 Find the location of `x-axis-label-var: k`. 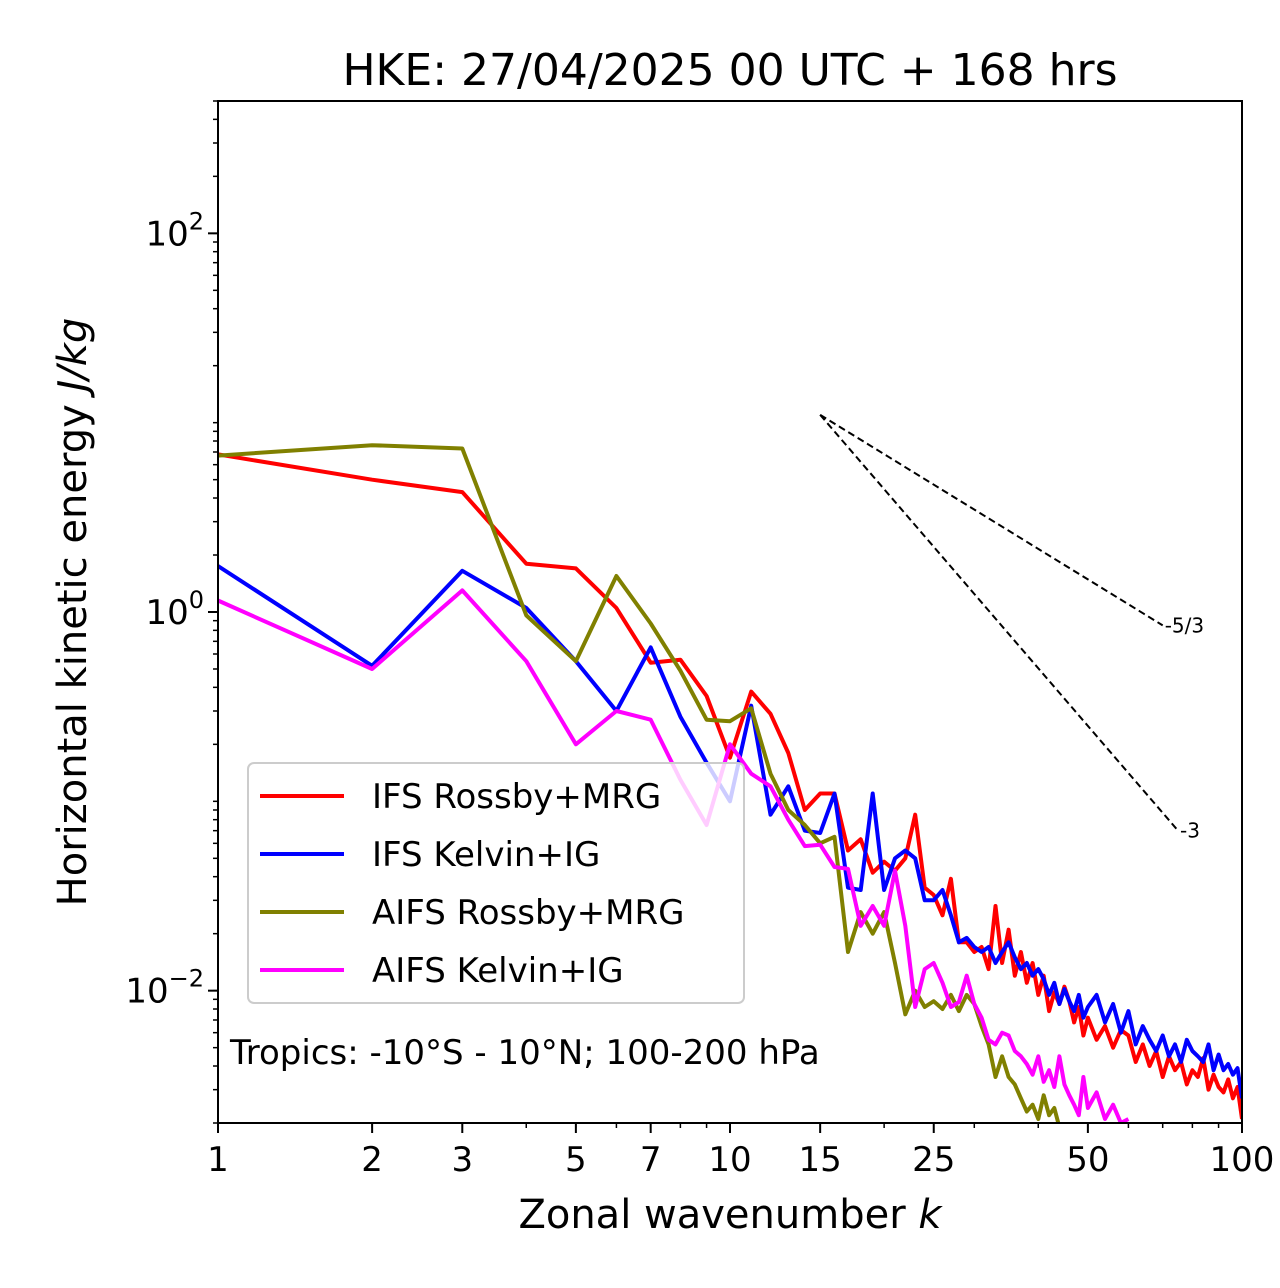

x-axis-label-var: k is located at coordinates (930, 1215).